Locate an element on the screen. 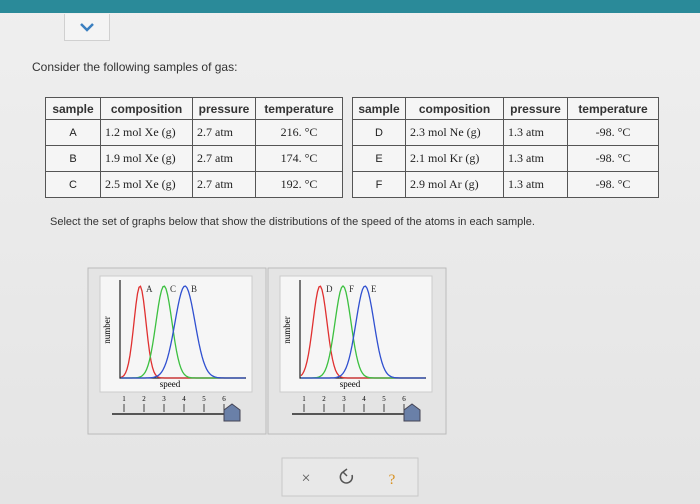 Image resolution: width=700 pixels, height=504 pixels. table-cell: 2.5 mol Xe (g) is located at coordinates (146, 184).